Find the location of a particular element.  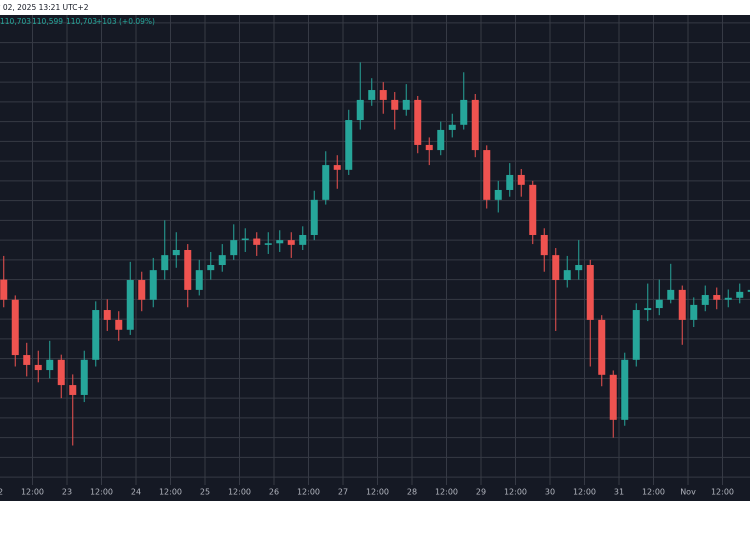

header-time: v 02, 2025 13:21 UTC+2 is located at coordinates (44, 7).